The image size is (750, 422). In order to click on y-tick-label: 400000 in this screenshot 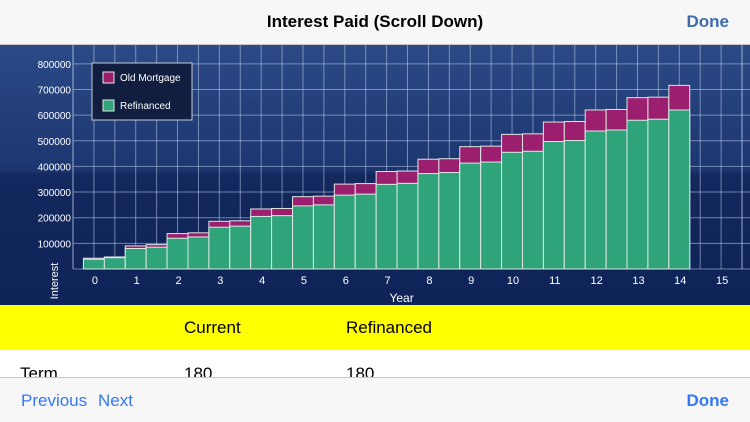, I will do `click(55, 167)`.